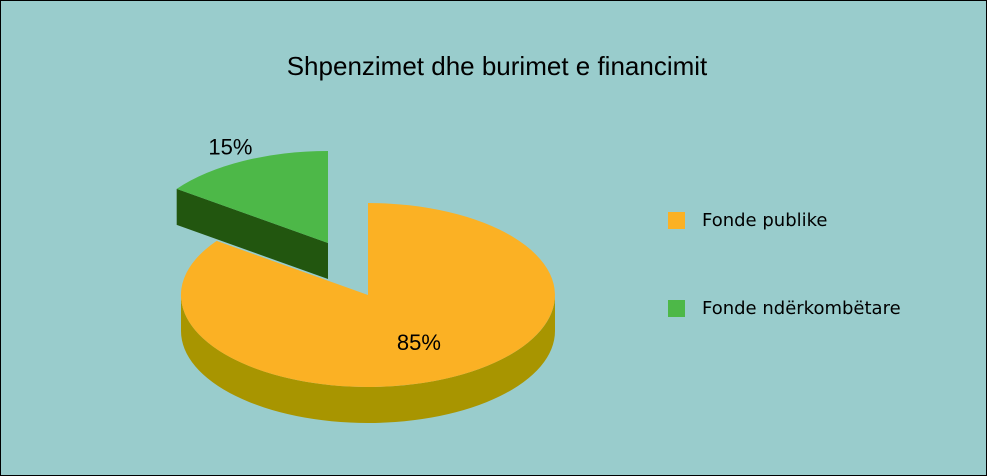 Image resolution: width=987 pixels, height=476 pixels. I want to click on value-label: 15%, so click(230, 147).